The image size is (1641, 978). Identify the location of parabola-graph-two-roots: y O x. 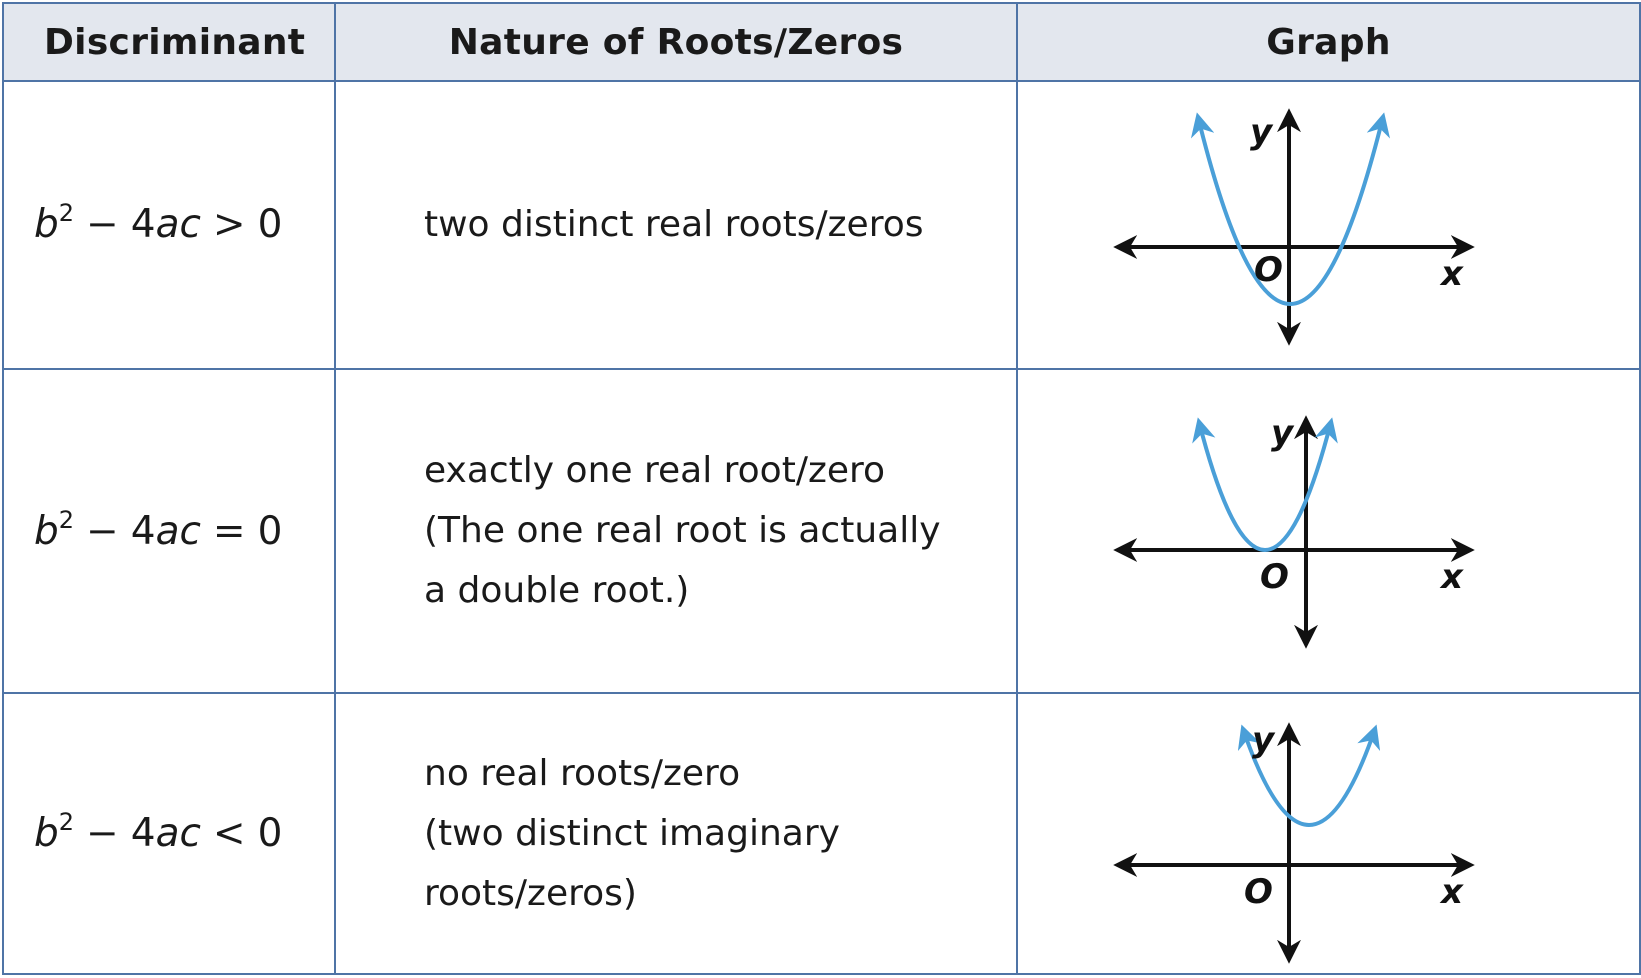
(1294, 227).